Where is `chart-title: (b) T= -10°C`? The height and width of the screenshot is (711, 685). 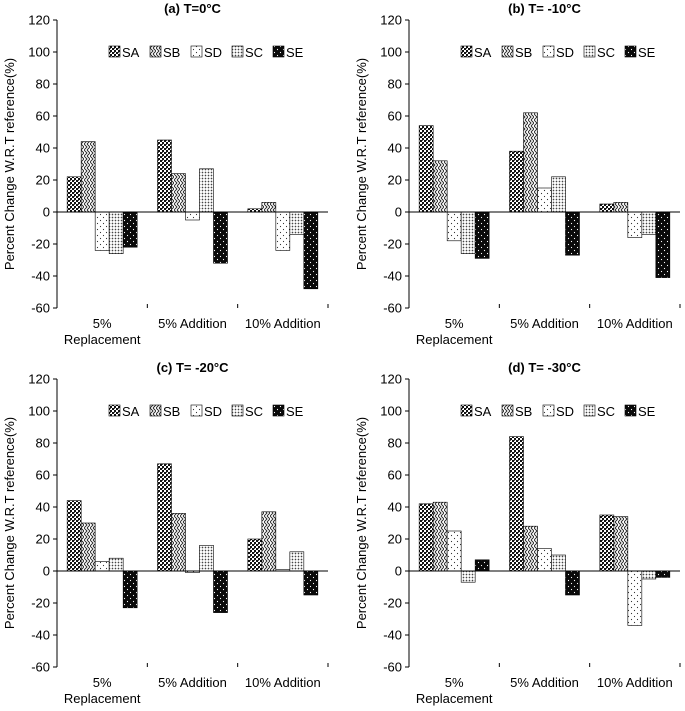
chart-title: (b) T= -10°C is located at coordinates (544, 8).